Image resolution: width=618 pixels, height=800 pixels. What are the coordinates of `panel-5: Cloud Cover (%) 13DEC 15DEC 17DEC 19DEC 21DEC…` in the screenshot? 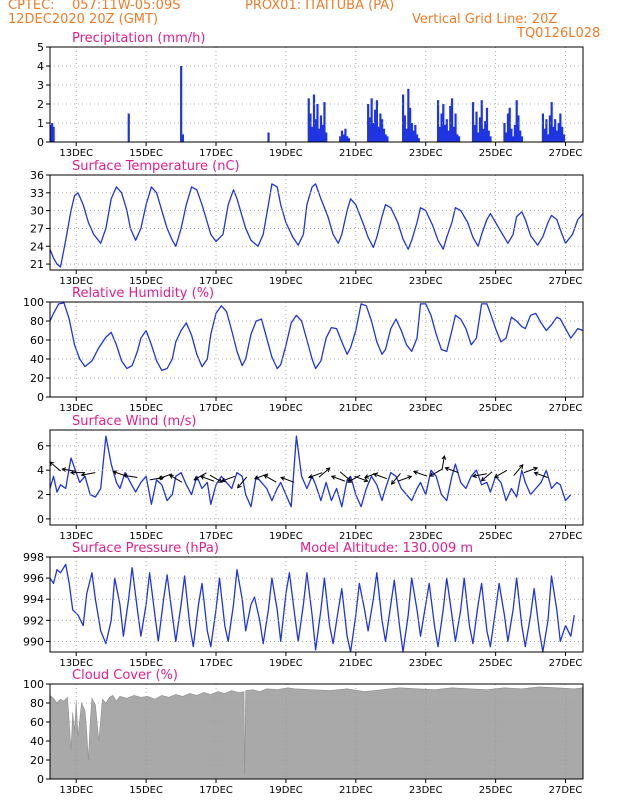 It's located at (303, 732).